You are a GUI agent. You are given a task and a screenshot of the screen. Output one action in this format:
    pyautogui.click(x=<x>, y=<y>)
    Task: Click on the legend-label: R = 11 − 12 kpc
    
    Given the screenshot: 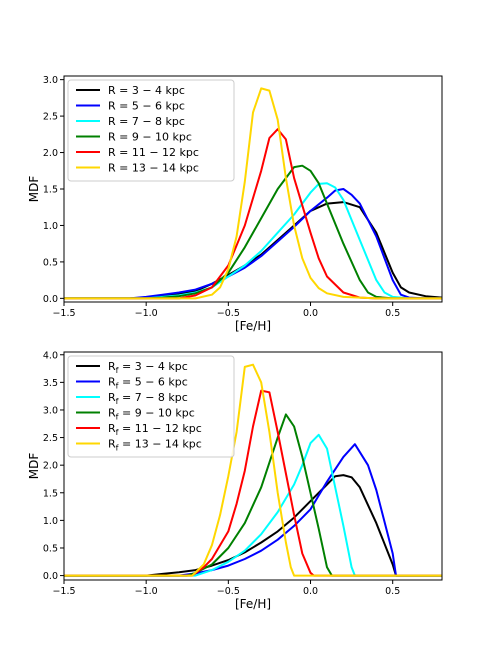 What is the action you would take?
    pyautogui.click(x=153, y=152)
    